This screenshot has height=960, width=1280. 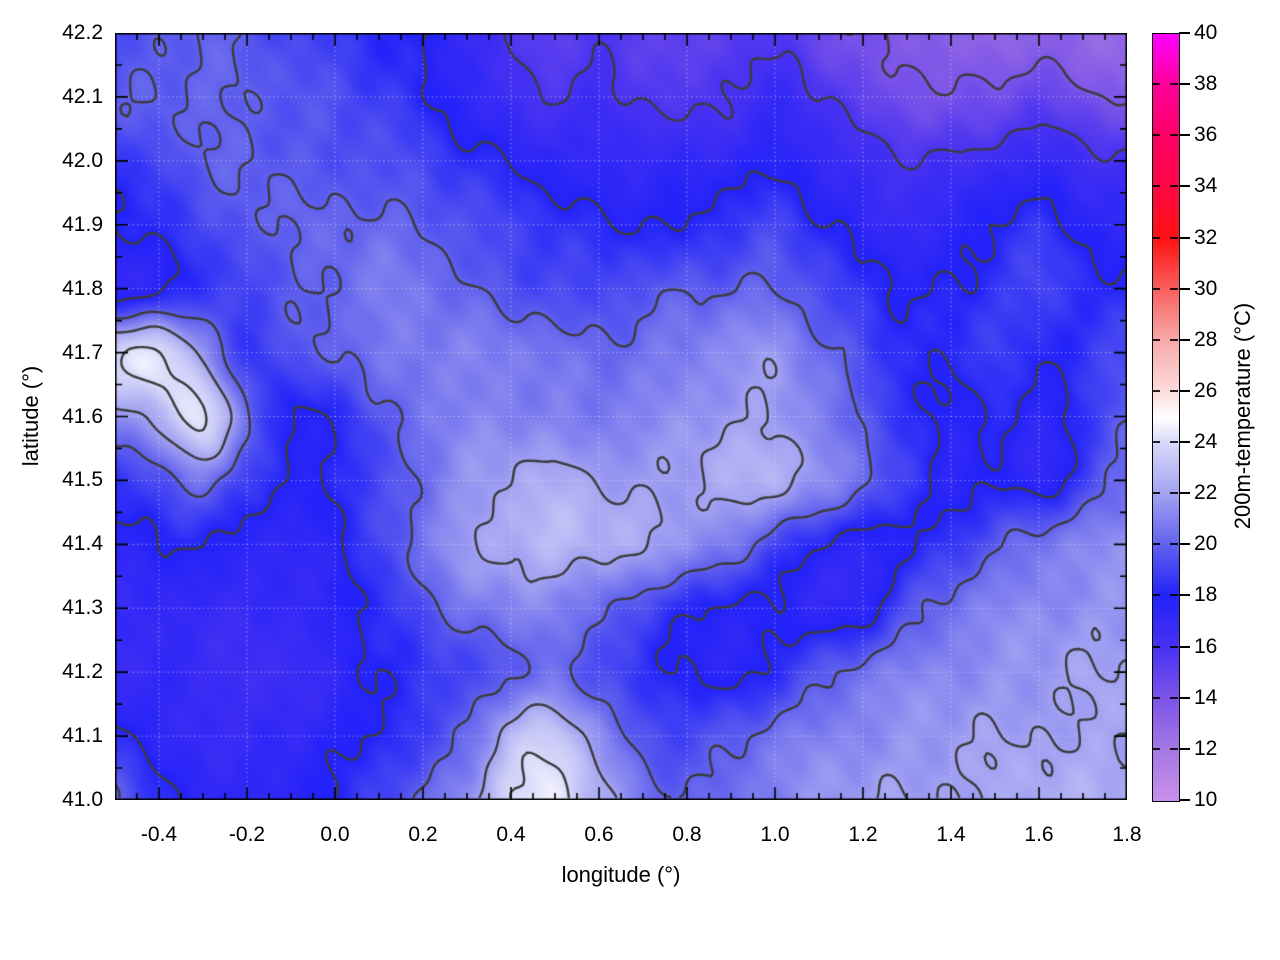 What do you see at coordinates (1127, 834) in the screenshot?
I see `x-tick-label: 1.8` at bounding box center [1127, 834].